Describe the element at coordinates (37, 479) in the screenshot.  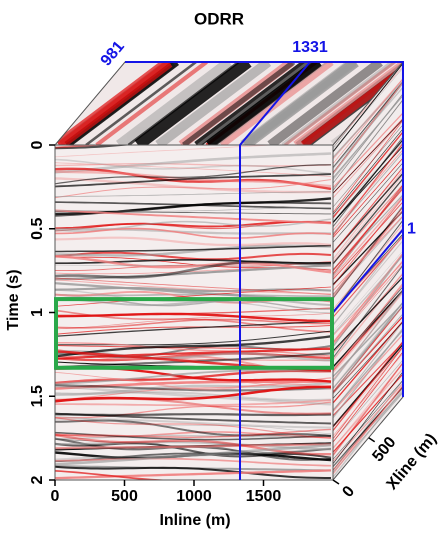
I see `y-tick-label: 2` at that location.